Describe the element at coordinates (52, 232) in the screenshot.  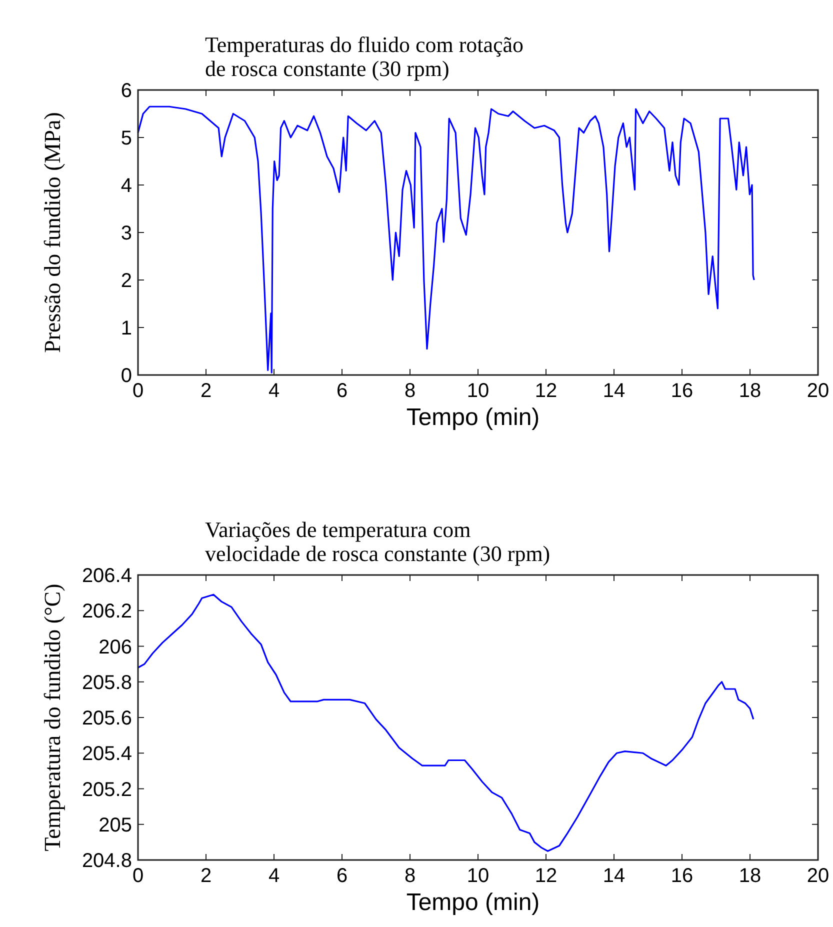
I see `y-axis-title: Pressão do fundido (MPa)` at that location.